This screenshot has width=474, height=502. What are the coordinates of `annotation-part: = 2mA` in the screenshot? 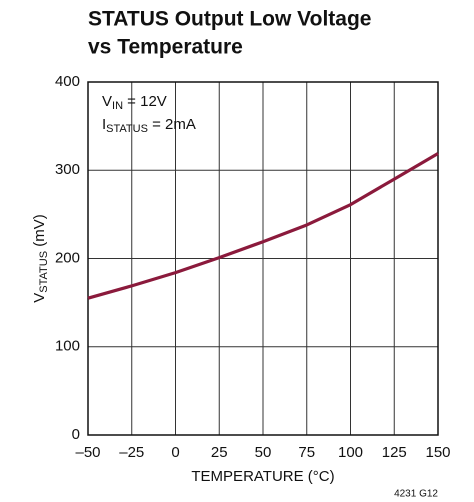 It's located at (172, 124).